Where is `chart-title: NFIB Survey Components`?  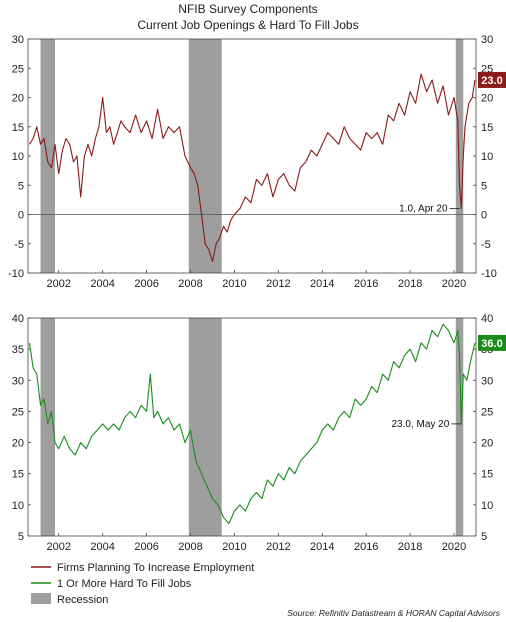
chart-title: NFIB Survey Components is located at coordinates (247, 9).